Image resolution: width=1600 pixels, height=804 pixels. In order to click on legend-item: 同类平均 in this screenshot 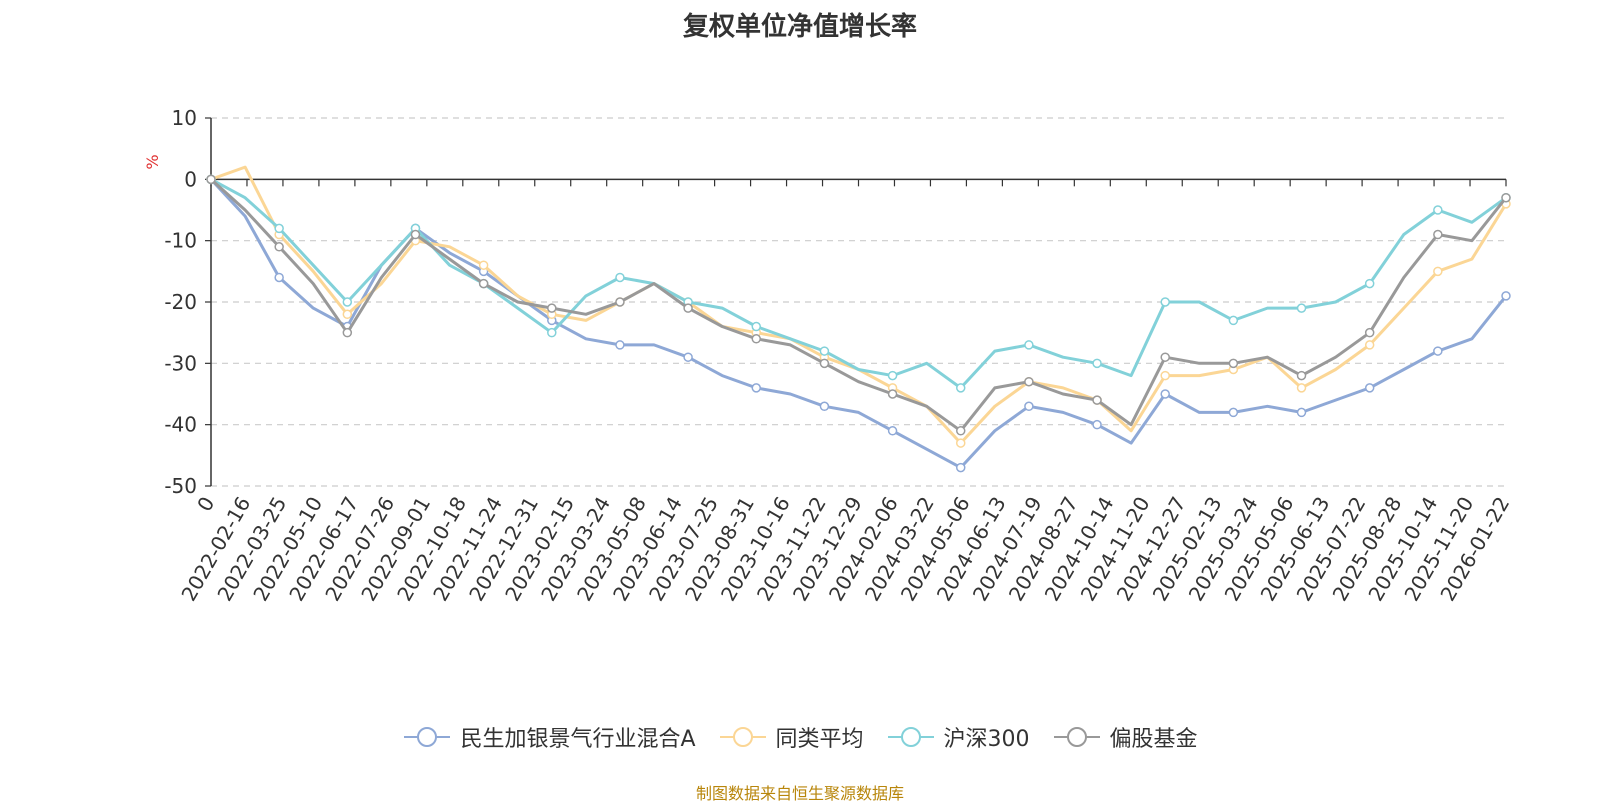, I will do `click(791, 737)`.